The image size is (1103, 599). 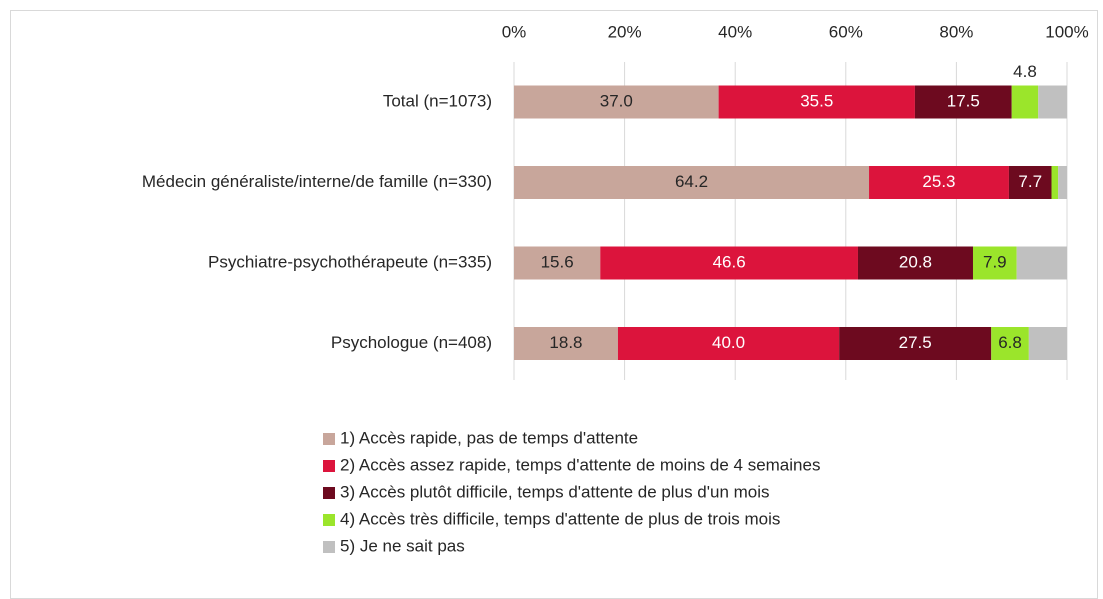 I want to click on data-label: 17.5, so click(x=963, y=100).